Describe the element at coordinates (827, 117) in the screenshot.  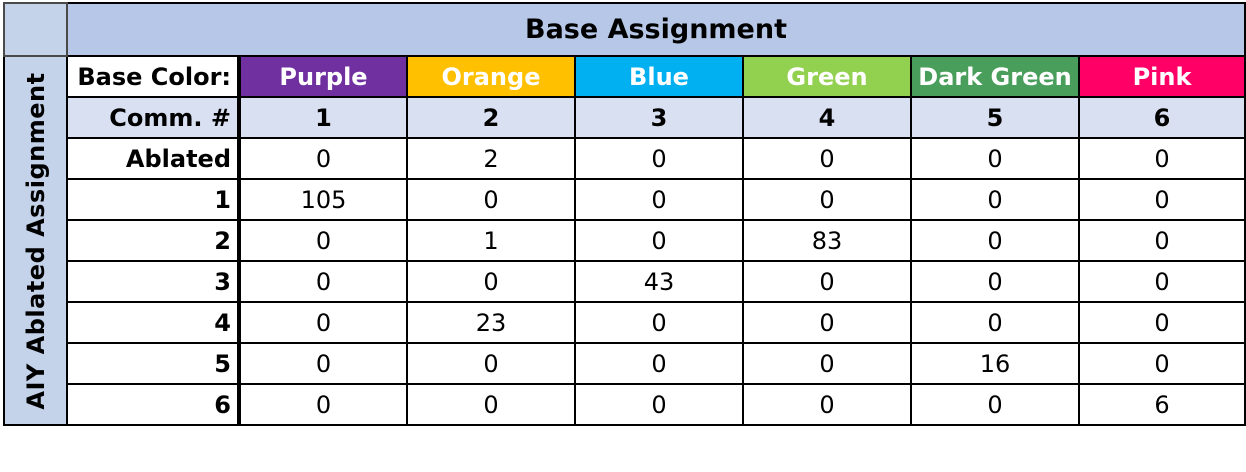
I see `comm-number: 4` at that location.